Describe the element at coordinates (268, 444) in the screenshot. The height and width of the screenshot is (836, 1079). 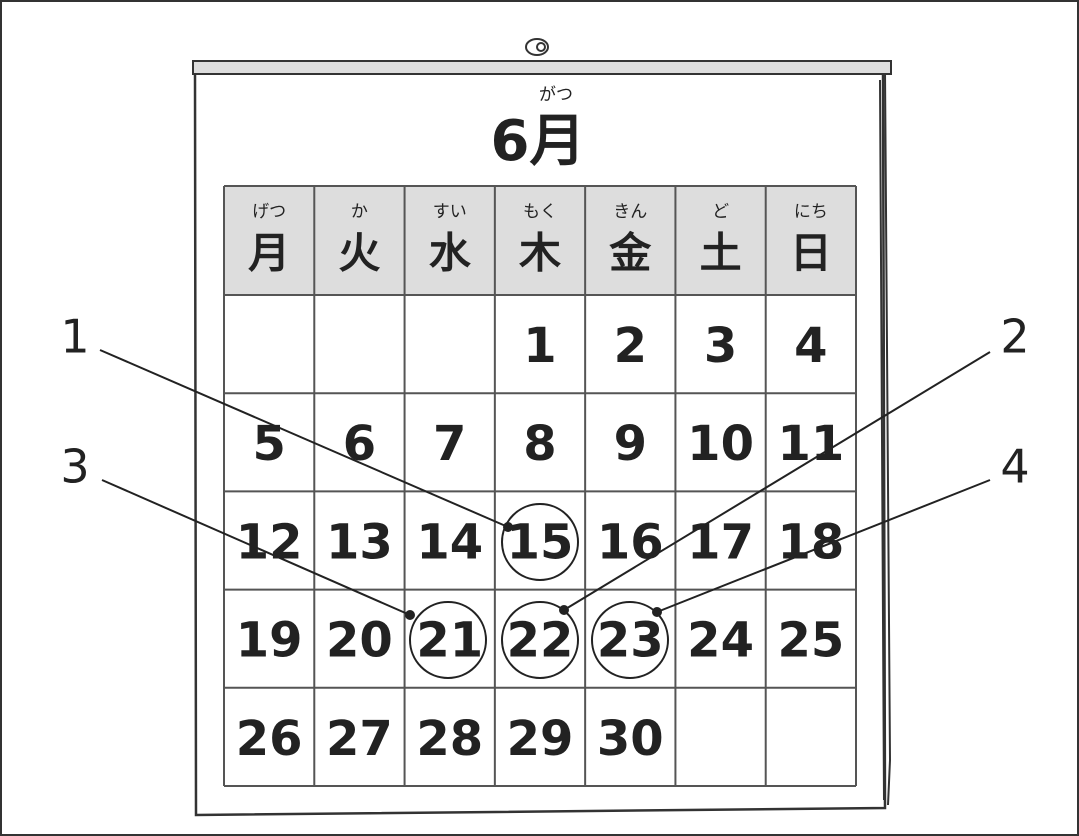
I see `day-number: 5` at that location.